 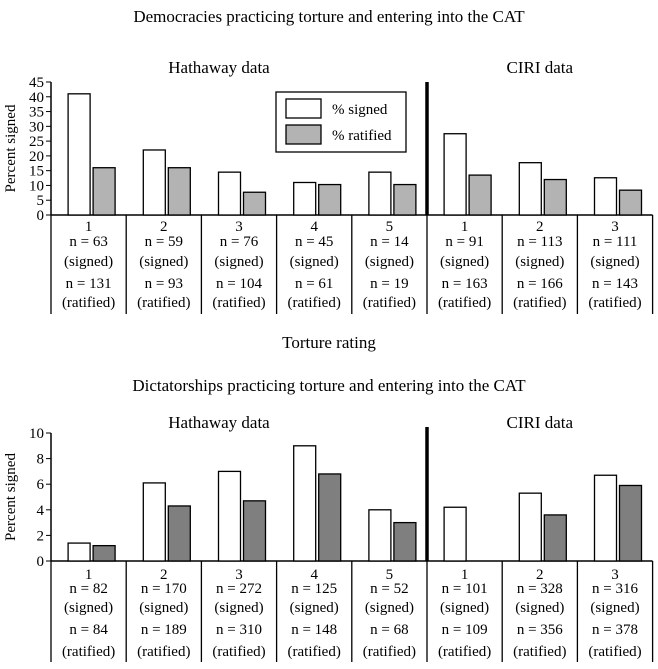 What do you see at coordinates (88, 589) in the screenshot?
I see `p2-n-signed-label: n = 82` at bounding box center [88, 589].